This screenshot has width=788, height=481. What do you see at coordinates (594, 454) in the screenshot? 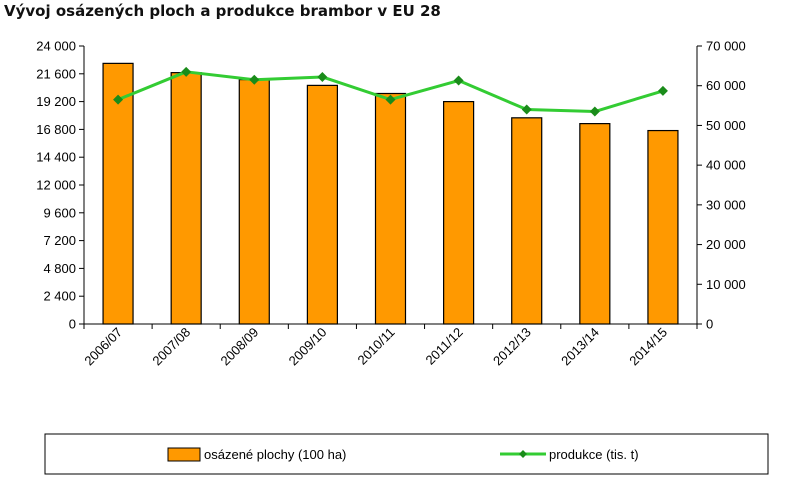
I see `legend-label-line: produkce (tis. t)` at bounding box center [594, 454].